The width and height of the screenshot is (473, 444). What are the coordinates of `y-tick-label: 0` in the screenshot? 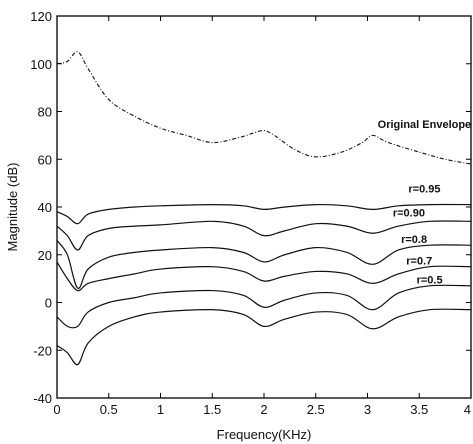 It's located at (48, 303).